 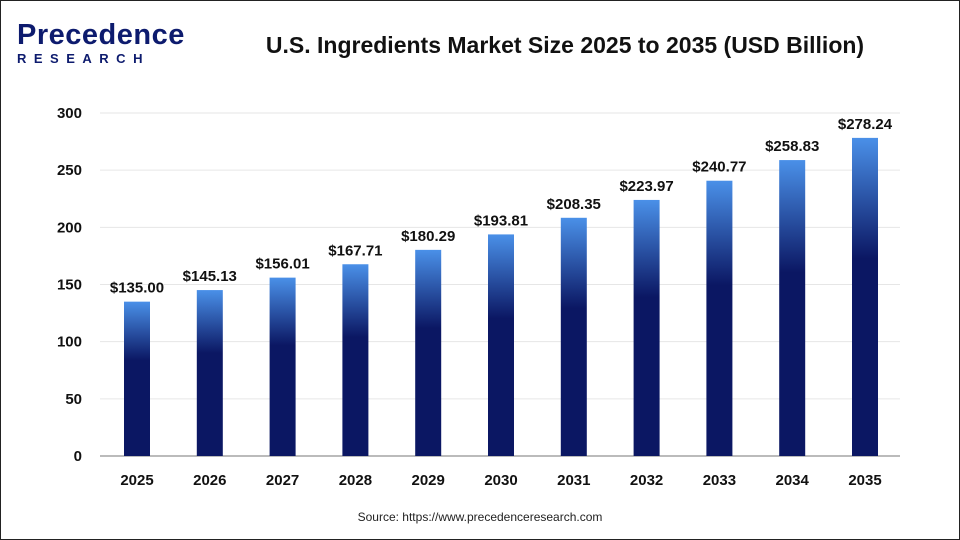 I want to click on bar-2026, so click(x=209, y=373).